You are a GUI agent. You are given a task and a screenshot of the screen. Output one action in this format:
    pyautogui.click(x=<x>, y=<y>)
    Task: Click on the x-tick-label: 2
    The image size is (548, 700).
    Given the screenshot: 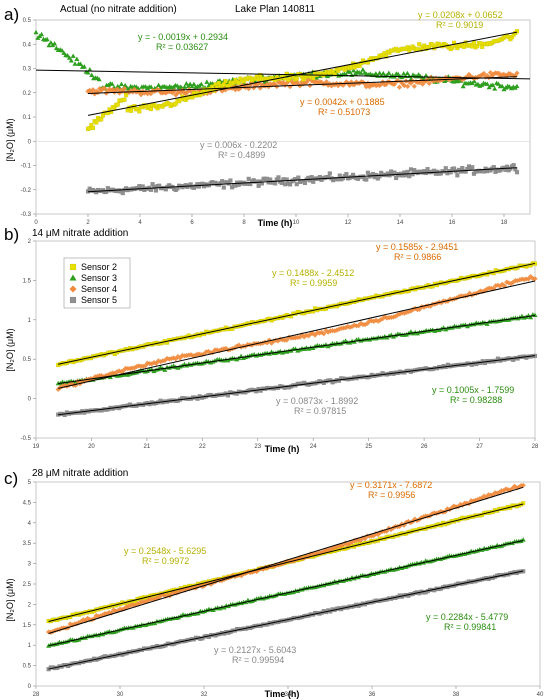 What is the action you would take?
    pyautogui.click(x=88, y=223)
    